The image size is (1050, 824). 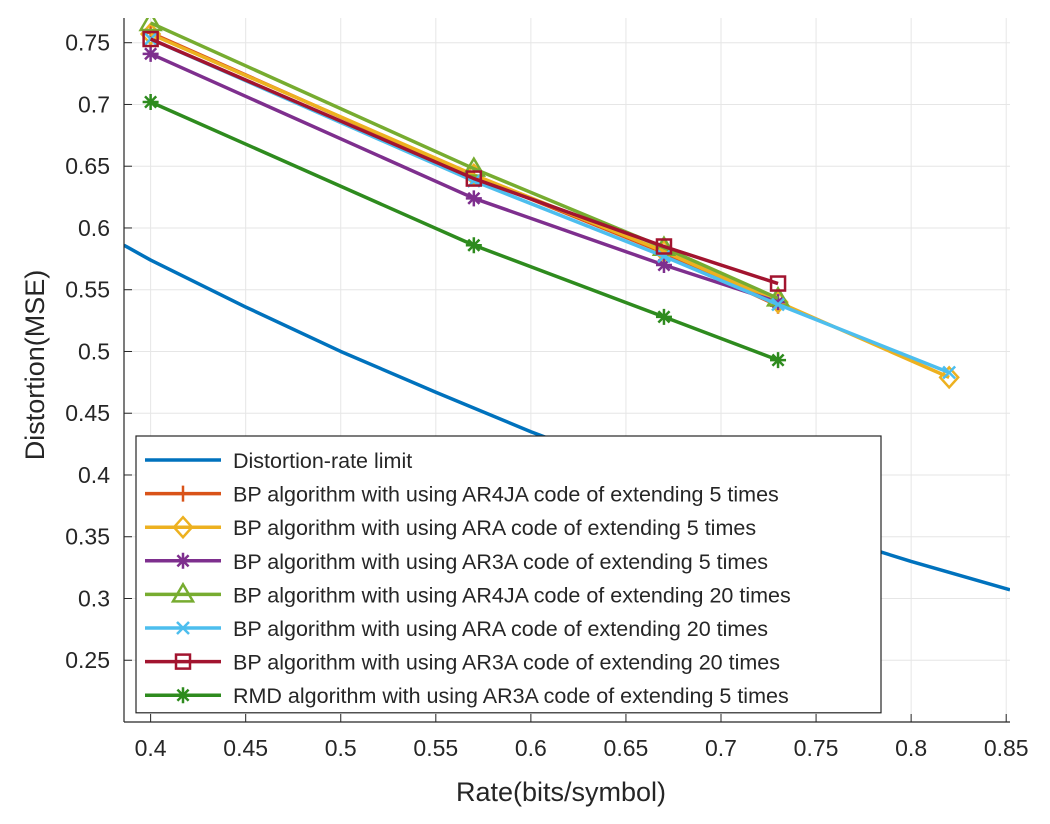 I want to click on x-tick-label: 0.8, so click(x=911, y=748).